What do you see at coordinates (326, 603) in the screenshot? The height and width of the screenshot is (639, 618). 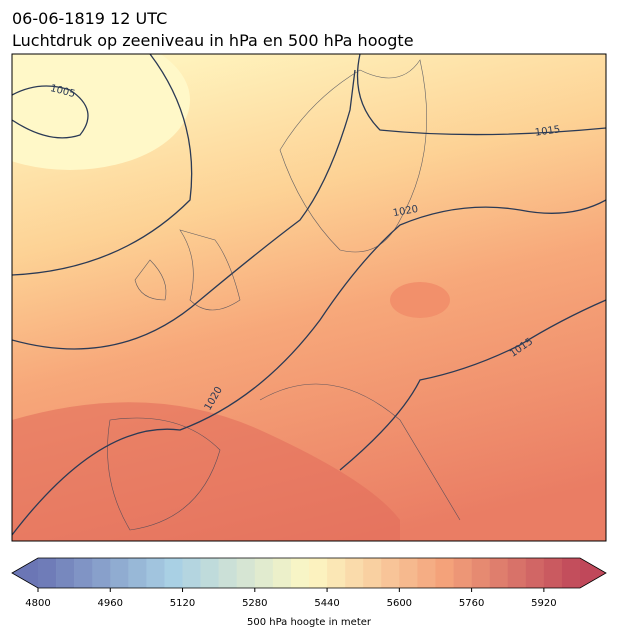 I see `colorbar-tick-label: 5440` at bounding box center [326, 603].